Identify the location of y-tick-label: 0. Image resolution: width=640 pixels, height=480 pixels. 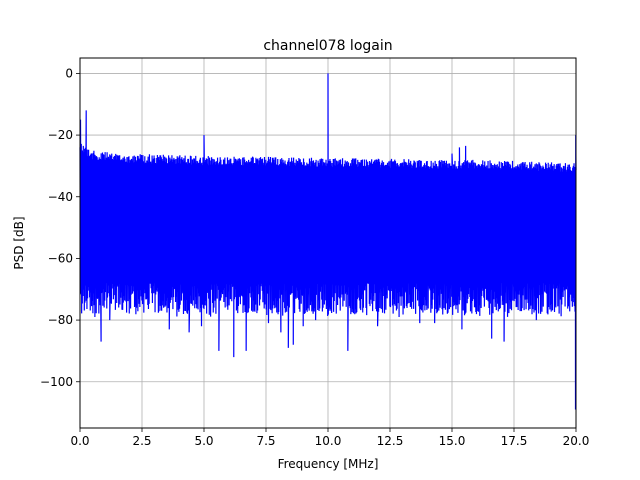
(69, 73).